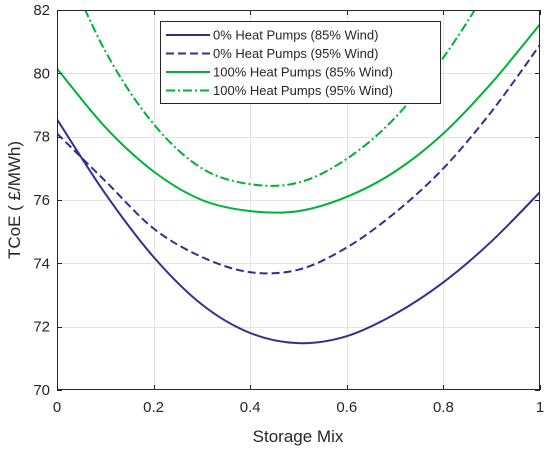  Describe the element at coordinates (14, 200) in the screenshot. I see `y-axis-label: TCoE ( £/MWh)` at that location.